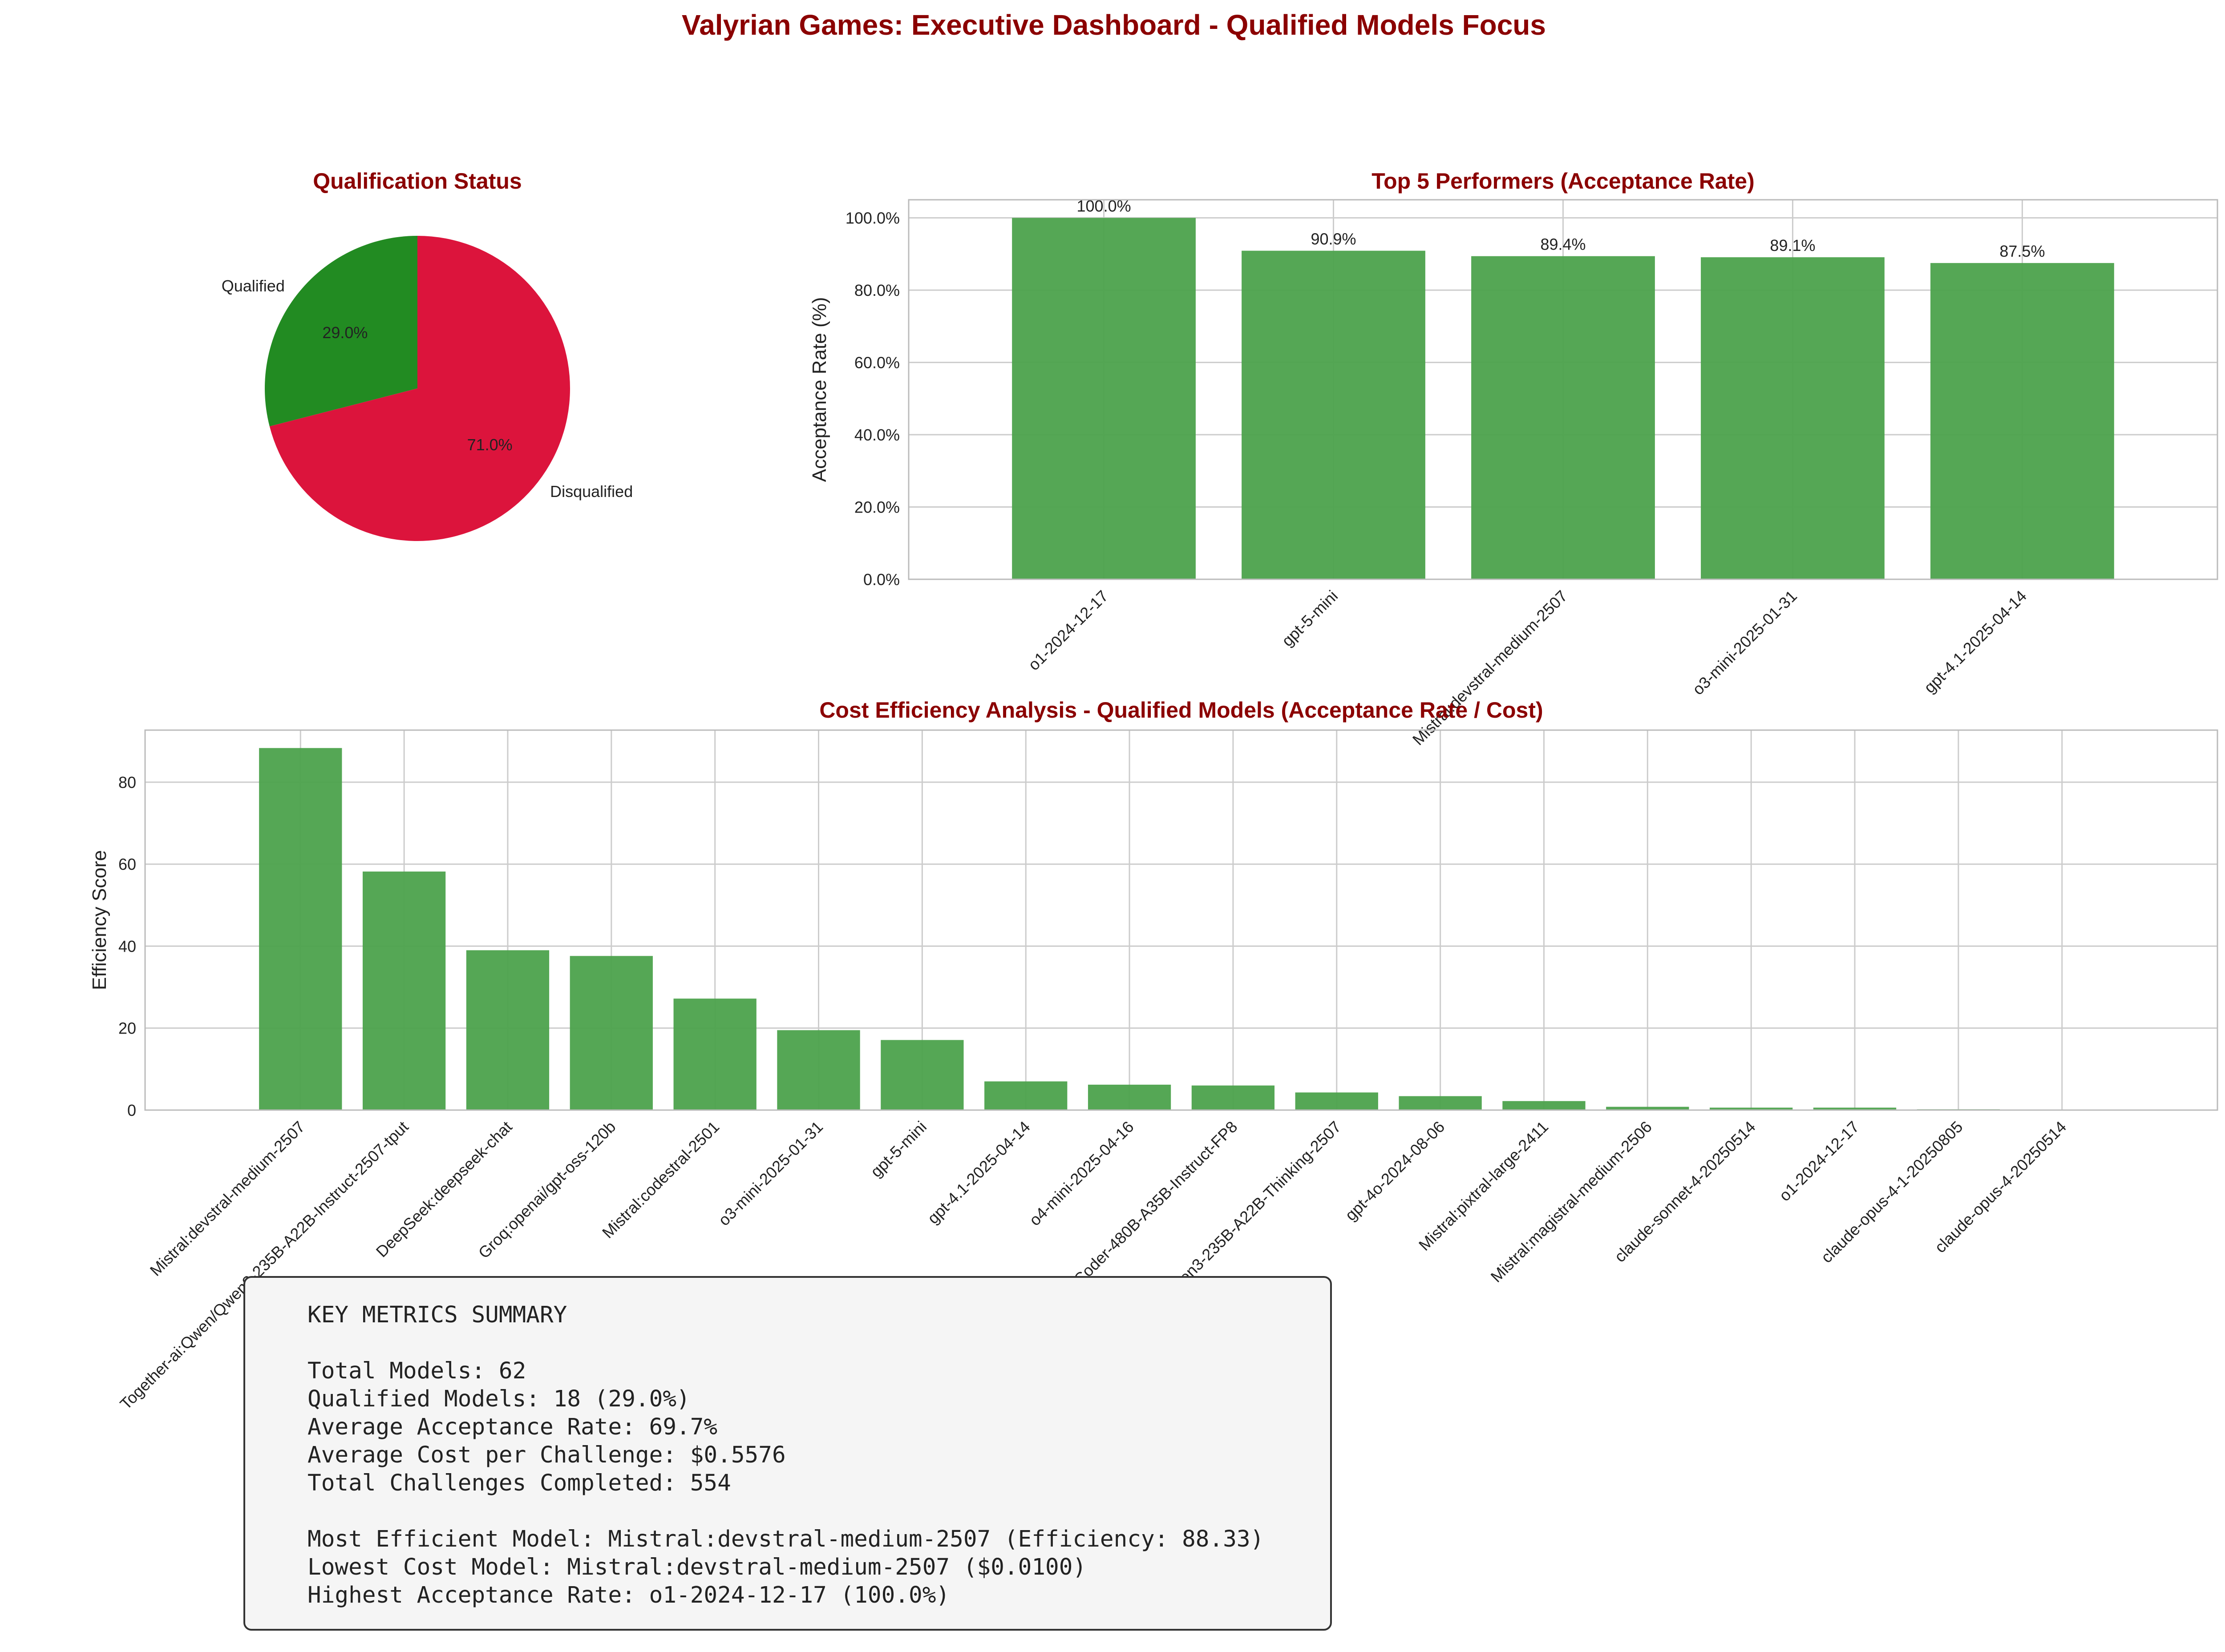 The width and height of the screenshot is (2225, 1652). What do you see at coordinates (127, 783) in the screenshot?
I see `y-tick-label: 80` at bounding box center [127, 783].